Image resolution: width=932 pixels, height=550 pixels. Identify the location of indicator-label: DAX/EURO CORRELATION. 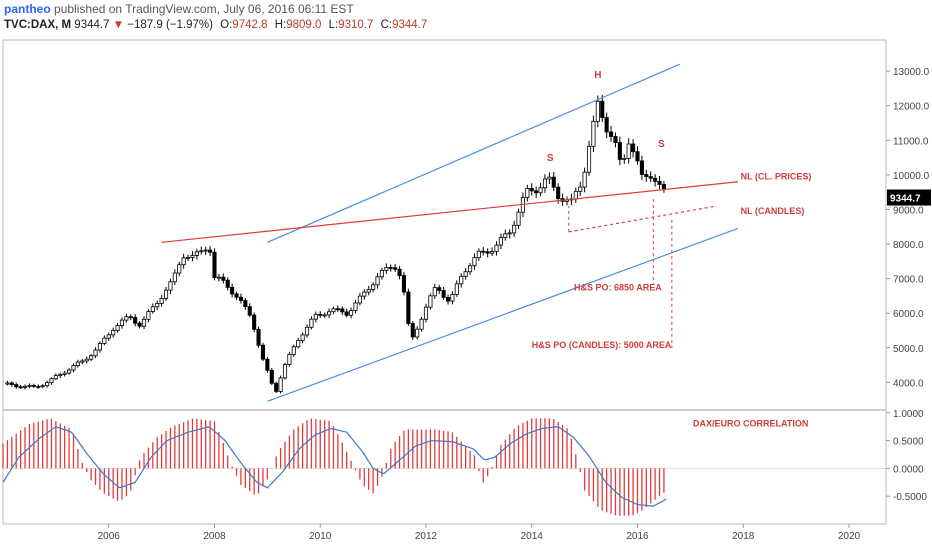
(750, 424).